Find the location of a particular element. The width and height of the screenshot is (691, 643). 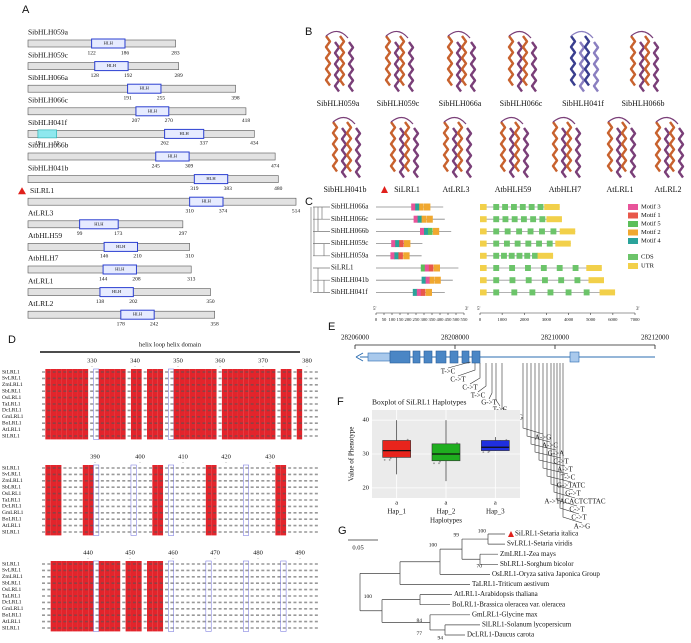

species-name: BoLRL1 is located at coordinates (12, 423).